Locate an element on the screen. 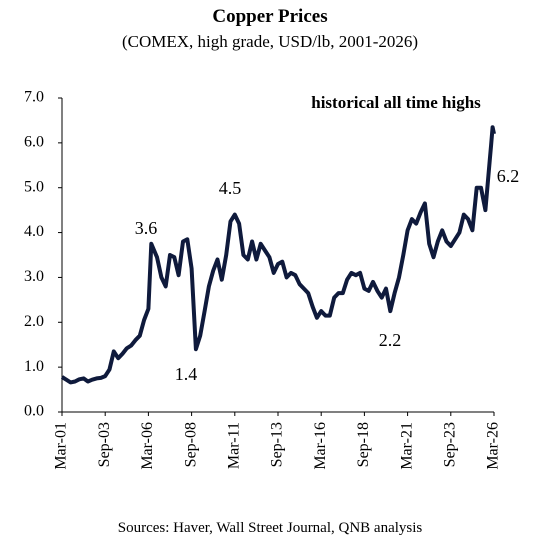 Image resolution: width=540 pixels, height=549 pixels. x-tick-label: Mar-11 is located at coordinates (233, 445).